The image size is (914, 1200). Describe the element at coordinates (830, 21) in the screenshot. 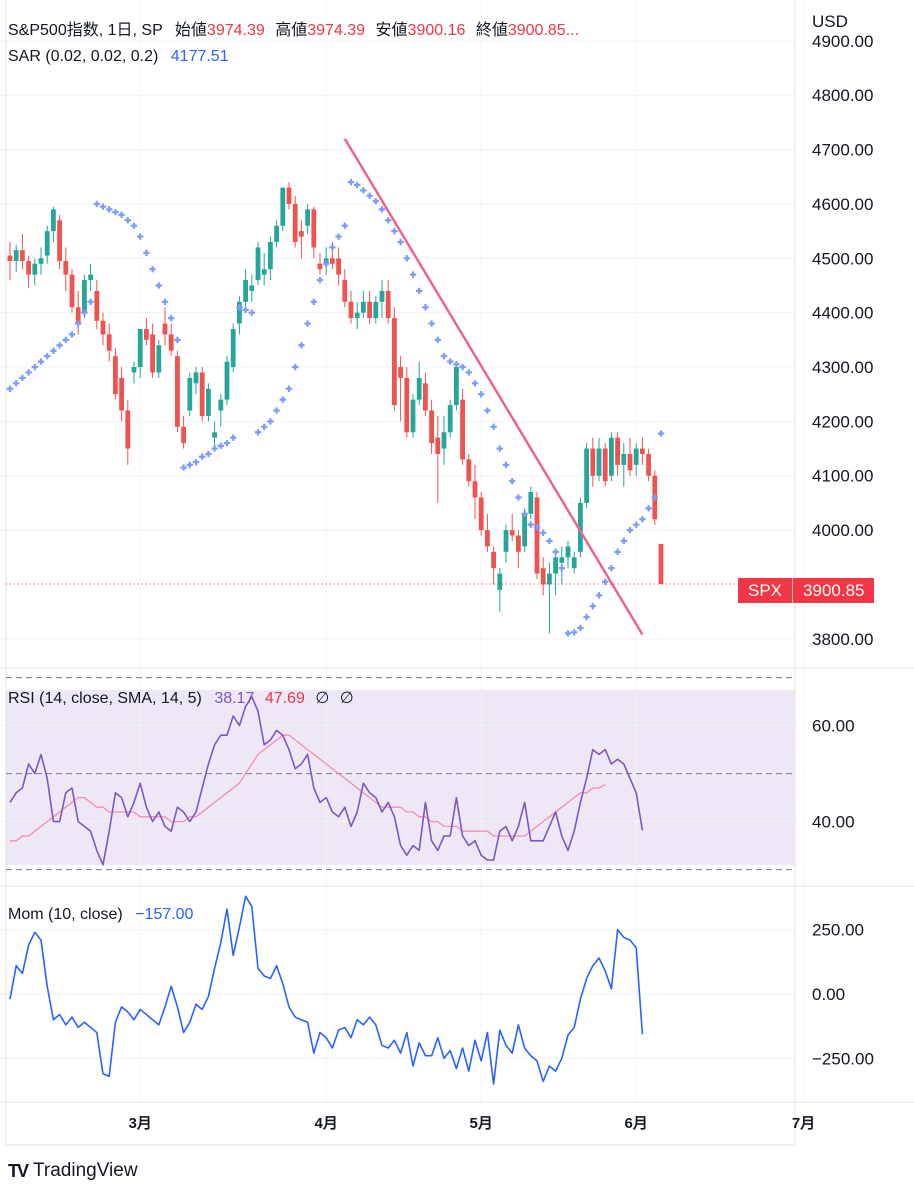

I see `currency-label: USD` at that location.